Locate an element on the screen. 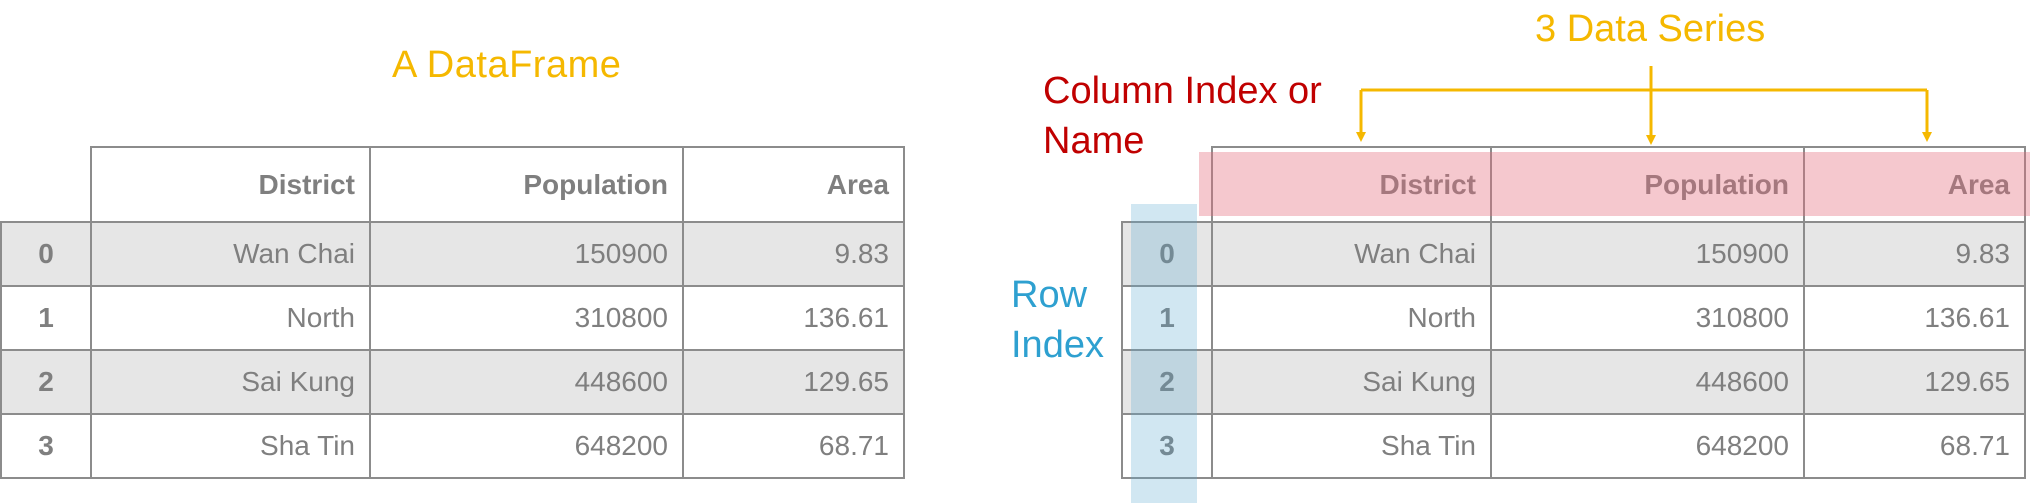  data-series-label: 3 Data Series is located at coordinates (1650, 29).